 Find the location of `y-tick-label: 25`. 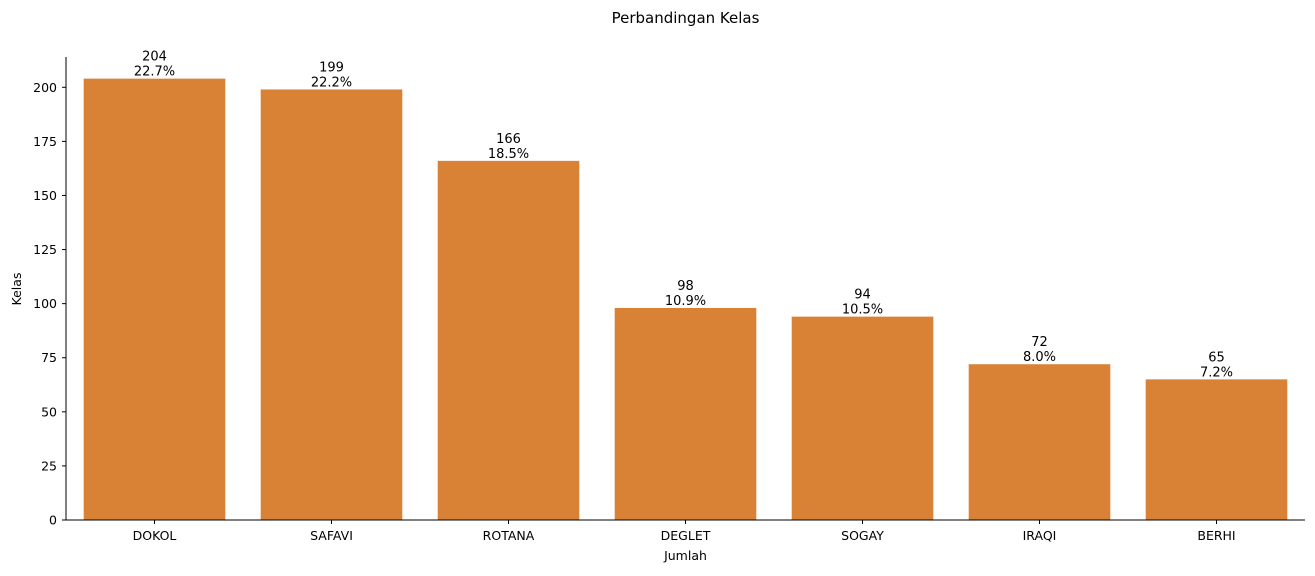

y-tick-label: 25 is located at coordinates (49, 465).